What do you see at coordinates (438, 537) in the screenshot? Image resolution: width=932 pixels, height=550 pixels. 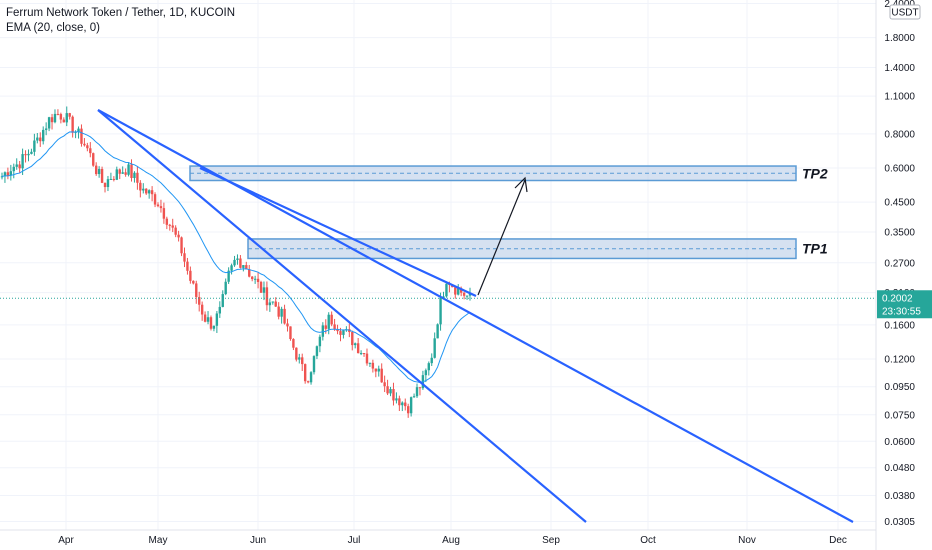 I see `time-axis: Apr May Jun Jul Aug Sep Oct Nov Dec` at bounding box center [438, 537].